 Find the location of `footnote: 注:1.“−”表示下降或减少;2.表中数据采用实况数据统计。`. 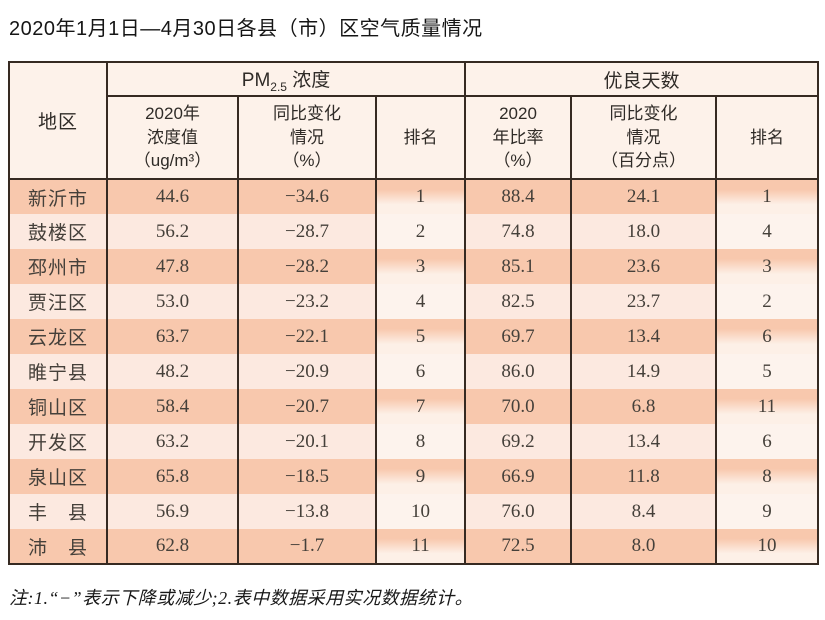

footnote: 注:1.“−”表示下降或减少;2.表中数据采用实况数据统计。 is located at coordinates (241, 598).